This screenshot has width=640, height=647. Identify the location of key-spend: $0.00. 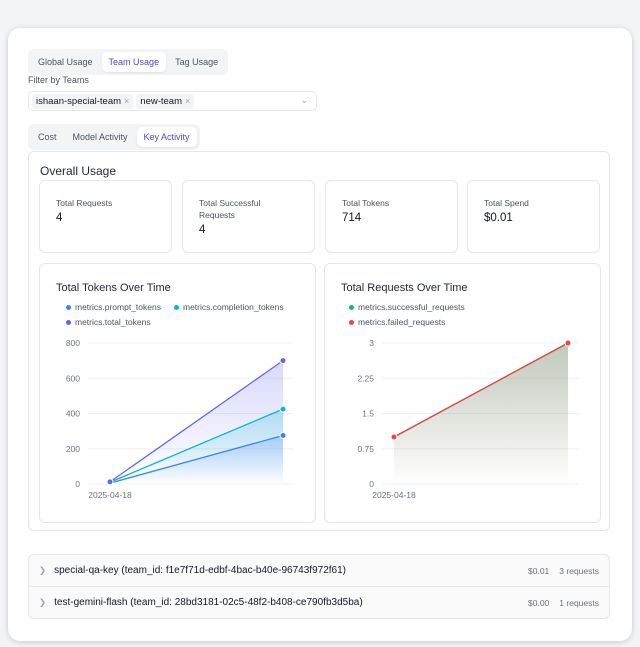
(539, 602).